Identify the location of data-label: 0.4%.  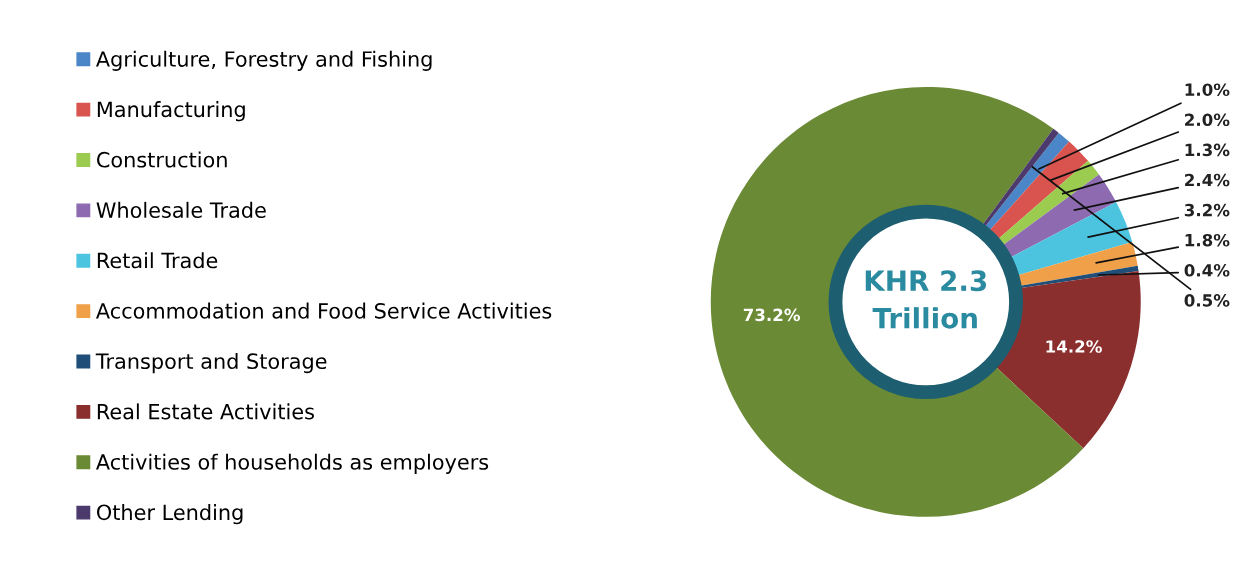
(1207, 270).